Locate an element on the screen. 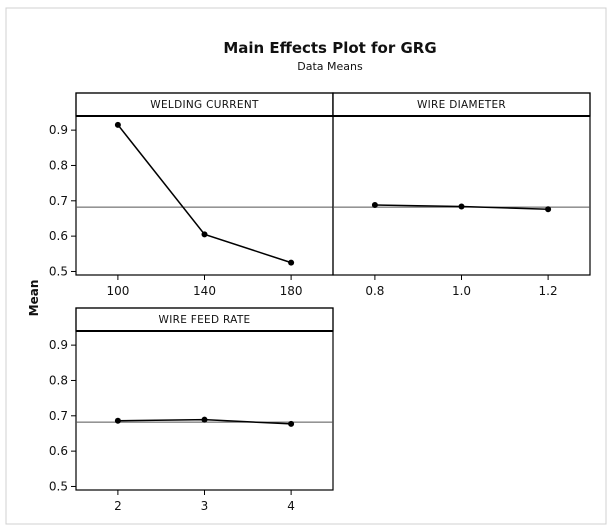  x-tick-label: 1.2 is located at coordinates (548, 291).